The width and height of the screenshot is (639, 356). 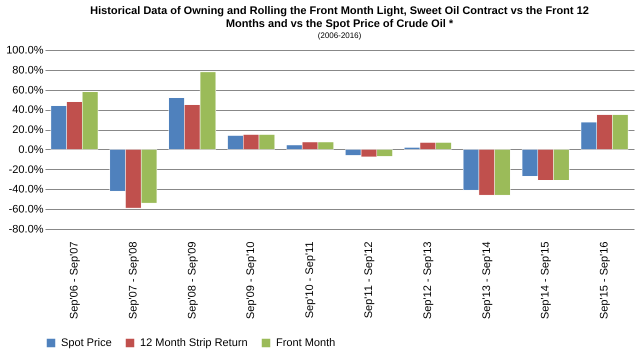 I want to click on x-tick-label: Sep'12 - Sep'13, so click(x=428, y=281).